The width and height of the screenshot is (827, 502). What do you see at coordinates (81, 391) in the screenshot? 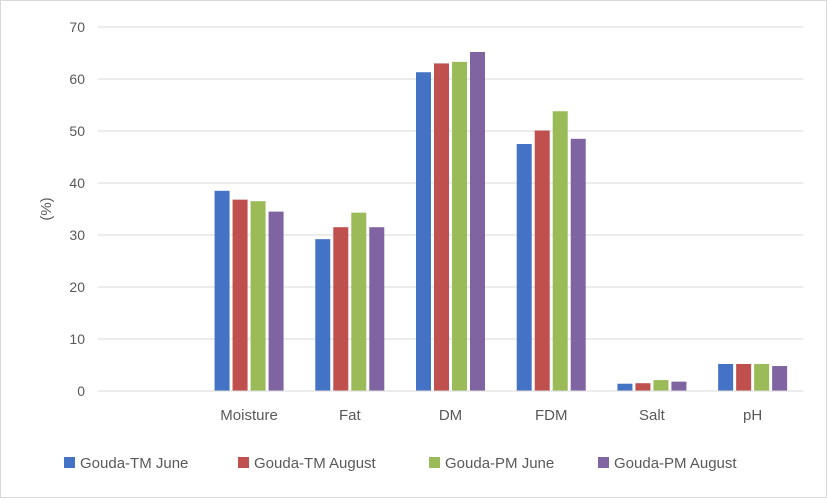
I see `y-tick-label: 0` at bounding box center [81, 391].